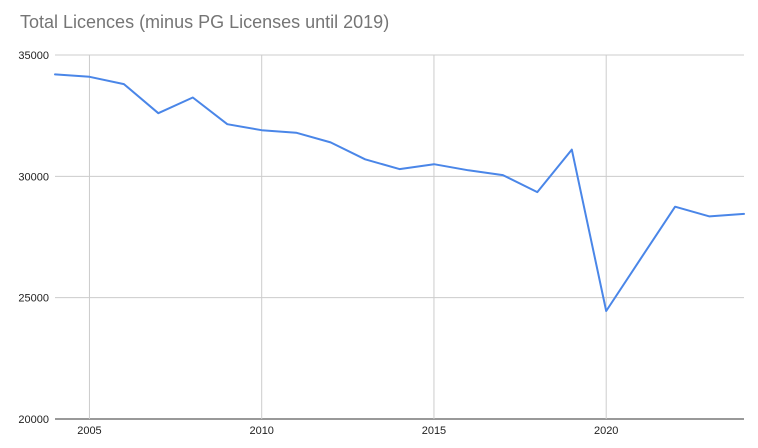  Describe the element at coordinates (33, 420) in the screenshot. I see `y-tick-label: 20000` at that location.